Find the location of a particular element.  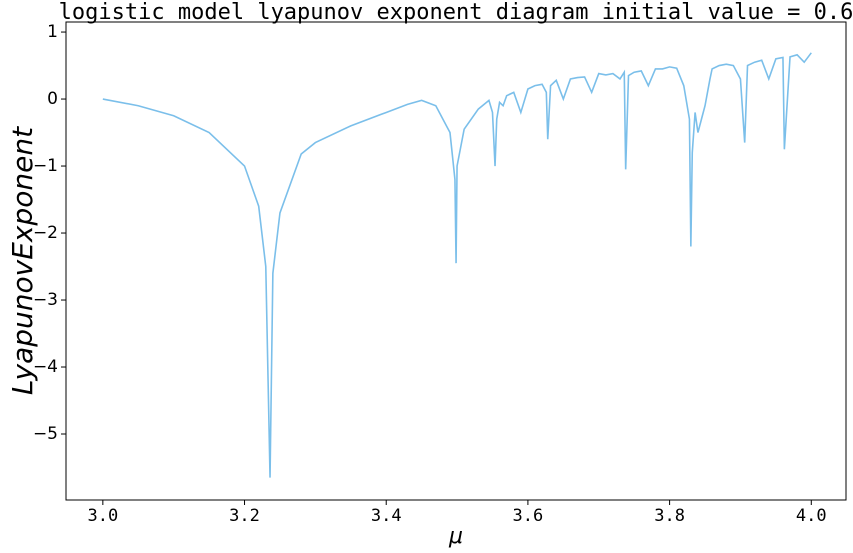

y-tick-label: −2 is located at coordinates (45, 233).